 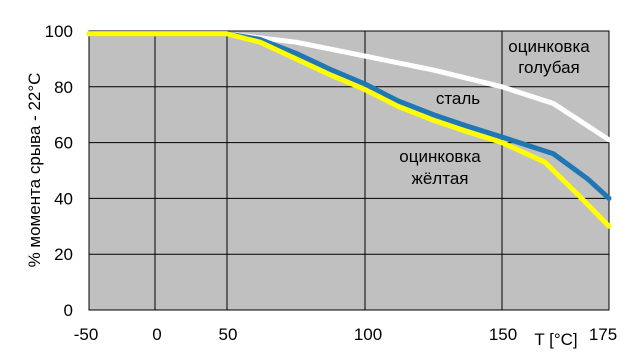 What do you see at coordinates (59, 31) in the screenshot?
I see `y-tick-label: 100` at bounding box center [59, 31].